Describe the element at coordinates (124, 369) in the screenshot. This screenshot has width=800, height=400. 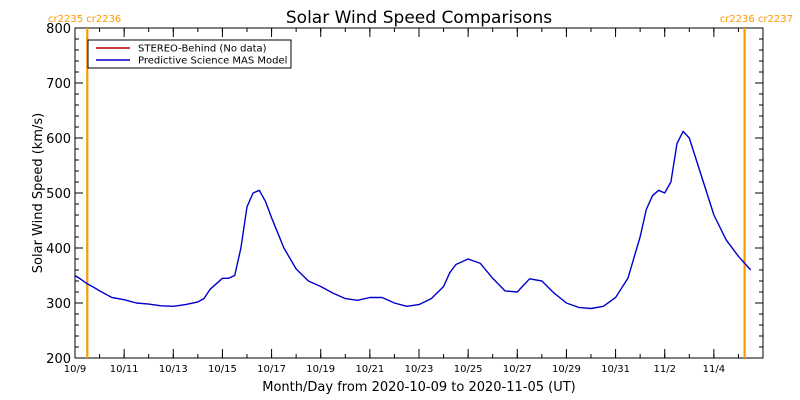
I see `x-tick-label: 10/11` at that location.